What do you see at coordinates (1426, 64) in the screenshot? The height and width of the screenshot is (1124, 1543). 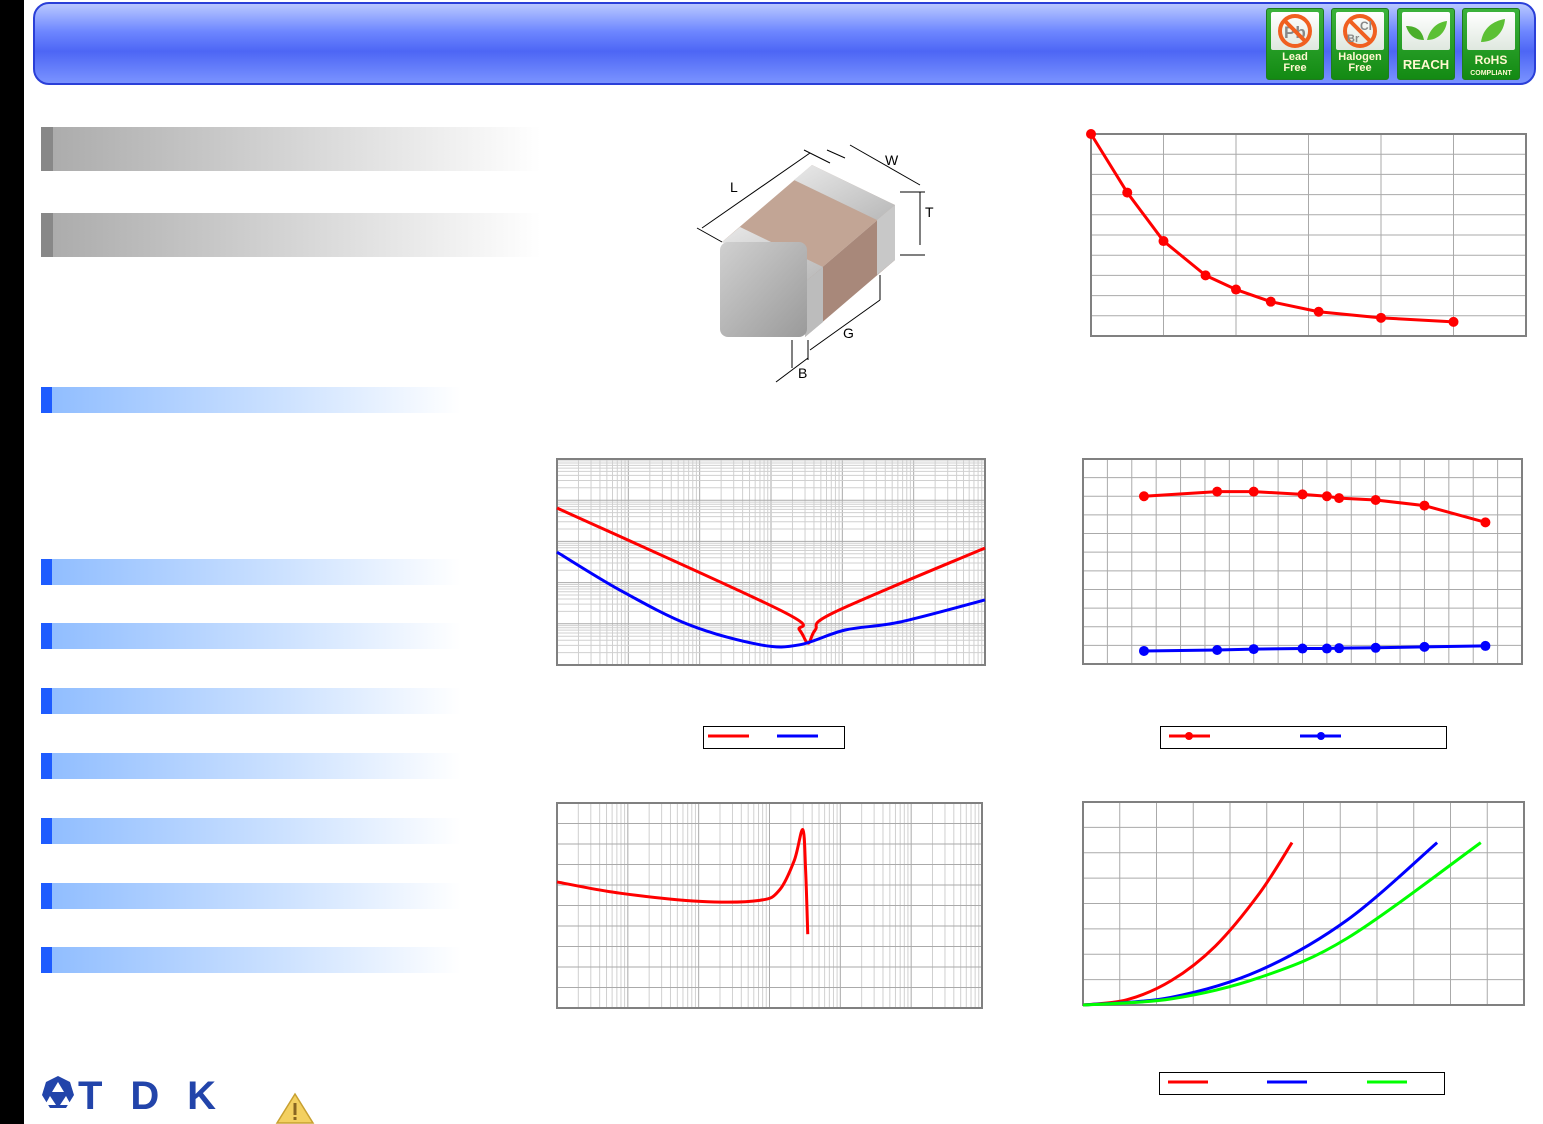 I see `badge-label: REACH` at bounding box center [1426, 64].